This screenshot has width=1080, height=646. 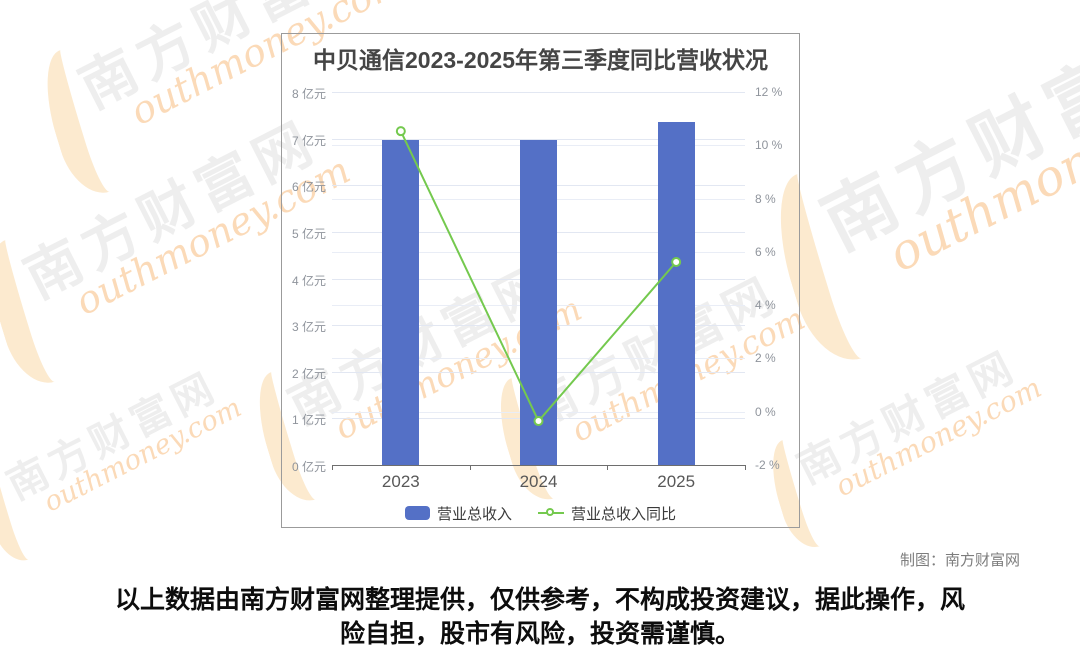 I want to click on chart-legend: 营业总收入 营业总收入同比, so click(x=540, y=513).